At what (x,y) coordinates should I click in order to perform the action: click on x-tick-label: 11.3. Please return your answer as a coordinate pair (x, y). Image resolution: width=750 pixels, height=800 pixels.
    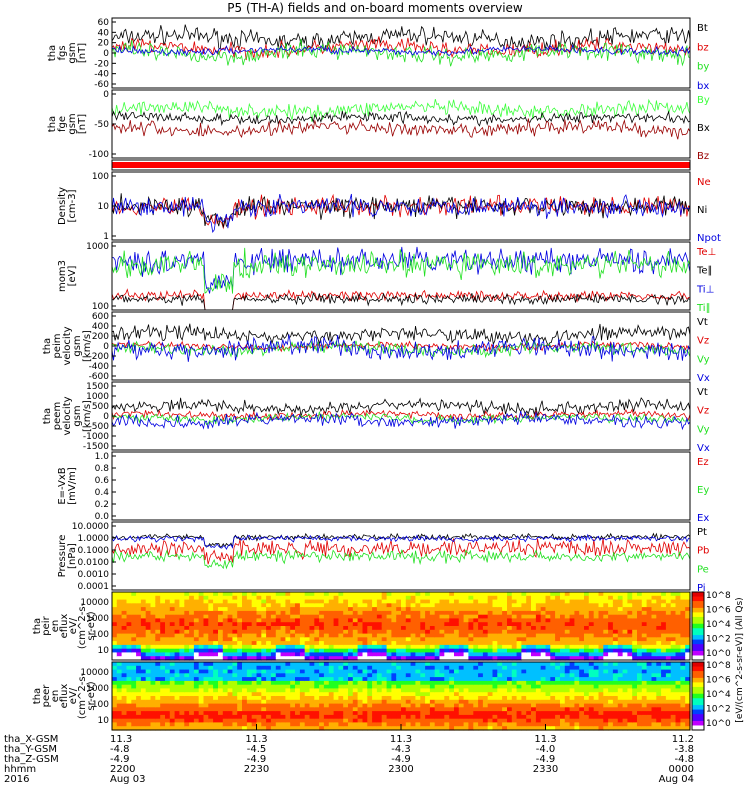
    Looking at the image, I should click on (545, 739).